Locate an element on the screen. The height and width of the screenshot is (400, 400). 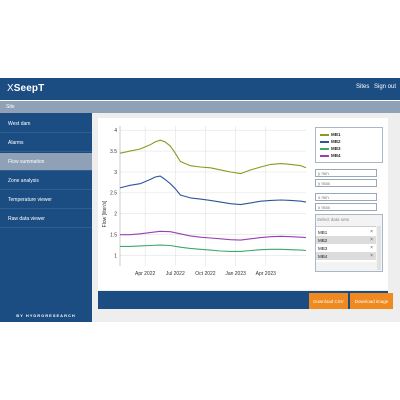
y-tick-label: 3.5 is located at coordinates (113, 152).